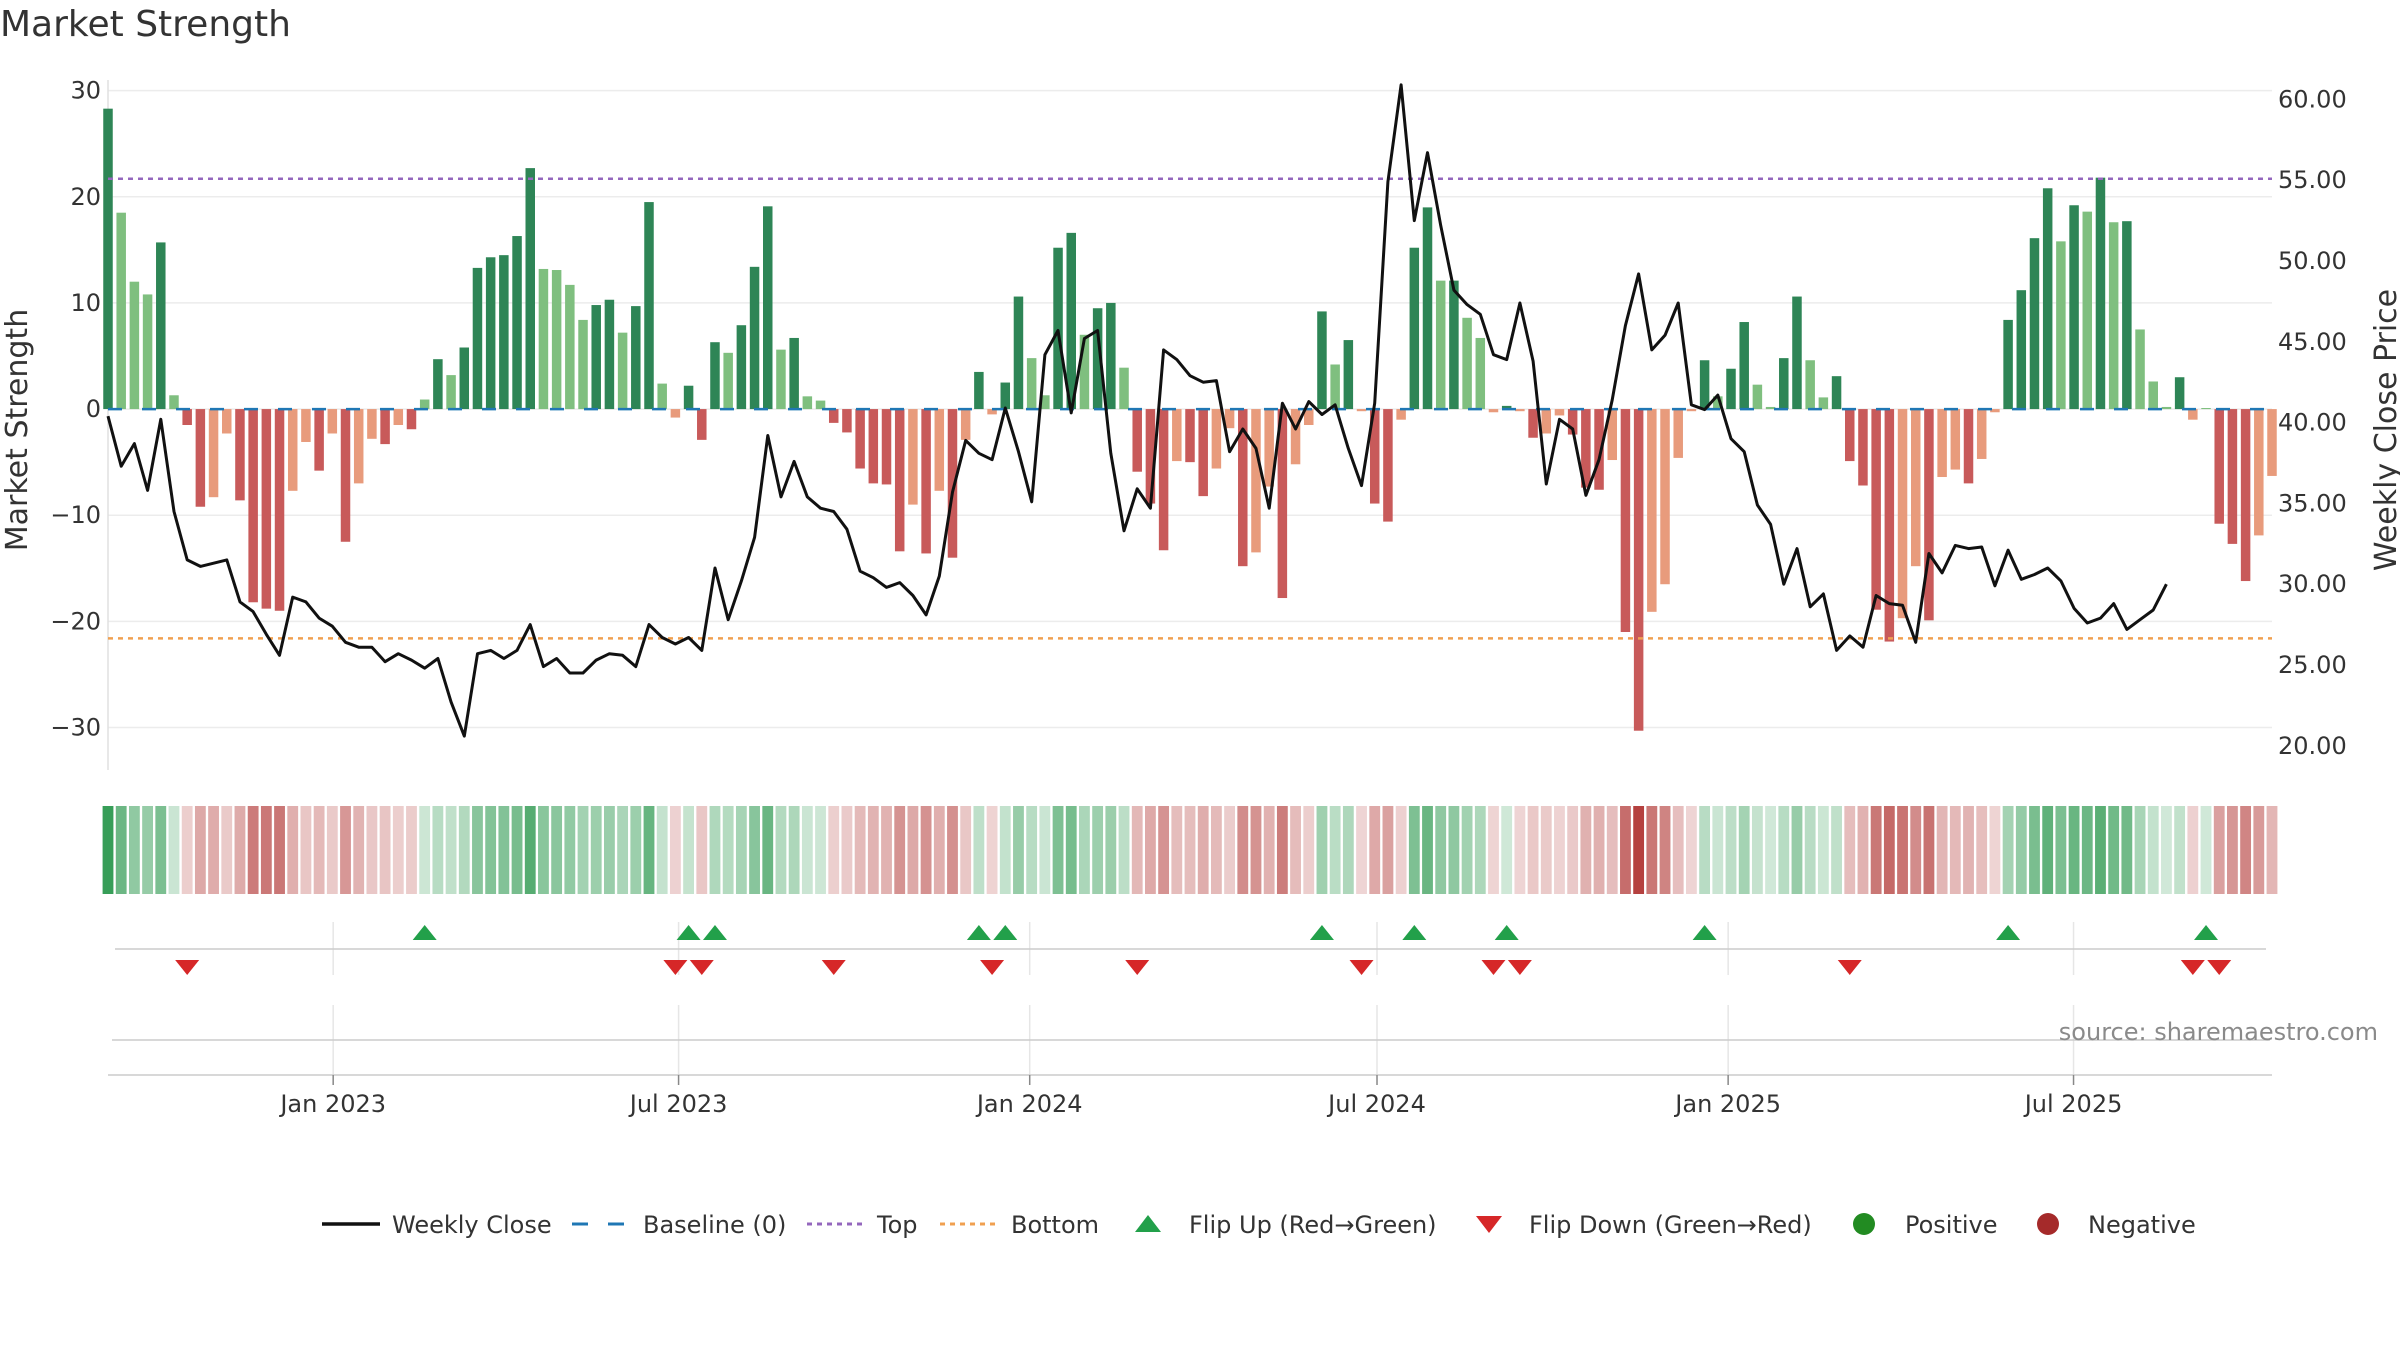  Describe the element at coordinates (472, 1225) in the screenshot. I see `legend-label: Weekly Close` at that location.